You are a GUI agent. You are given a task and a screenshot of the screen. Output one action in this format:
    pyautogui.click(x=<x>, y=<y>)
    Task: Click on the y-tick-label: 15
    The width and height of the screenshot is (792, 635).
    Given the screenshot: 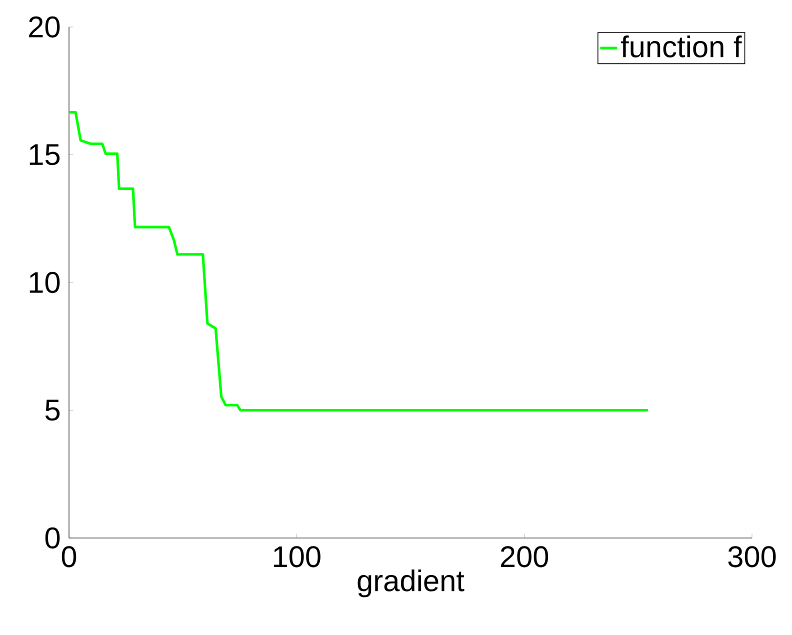 What is the action you would take?
    pyautogui.click(x=45, y=155)
    